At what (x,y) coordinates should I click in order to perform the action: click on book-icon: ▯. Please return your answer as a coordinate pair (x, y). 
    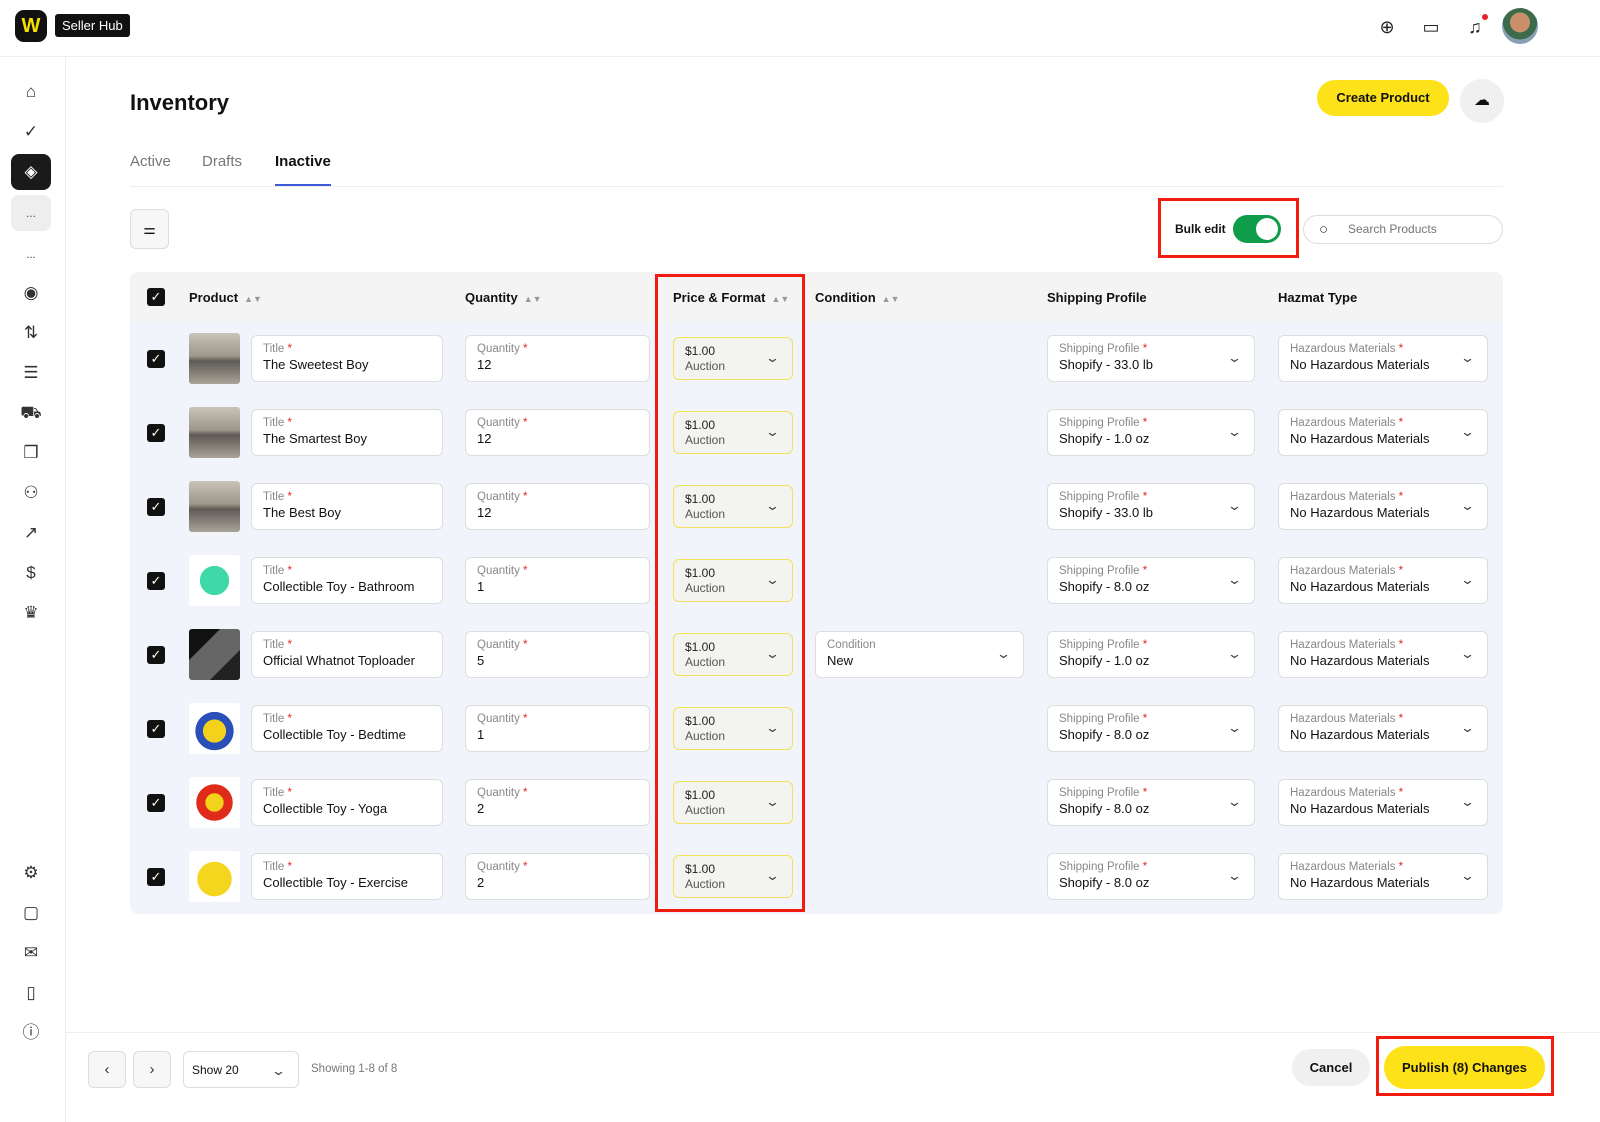
    Looking at the image, I should click on (31, 992).